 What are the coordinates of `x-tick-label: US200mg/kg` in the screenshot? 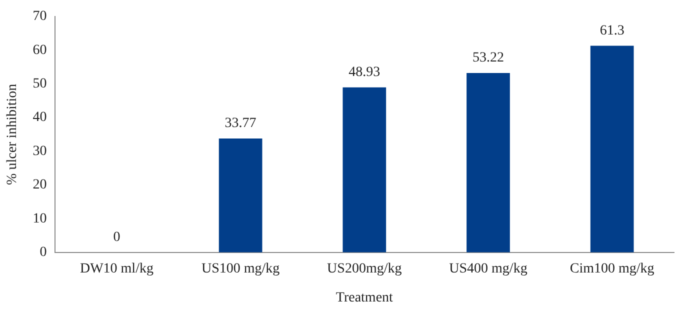 It's located at (364, 268).